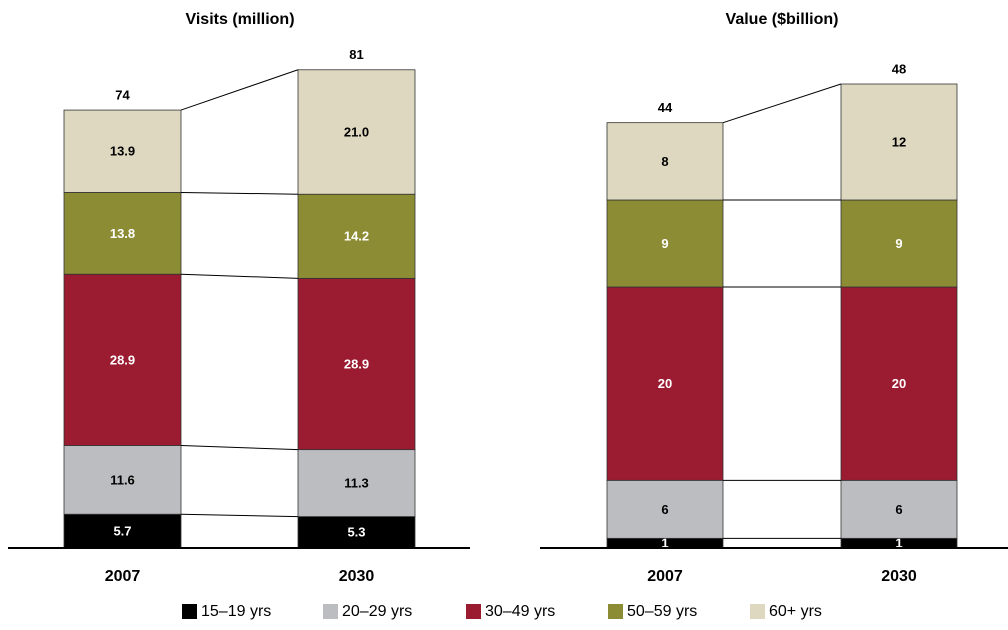  I want to click on total-label: 44, so click(665, 107).